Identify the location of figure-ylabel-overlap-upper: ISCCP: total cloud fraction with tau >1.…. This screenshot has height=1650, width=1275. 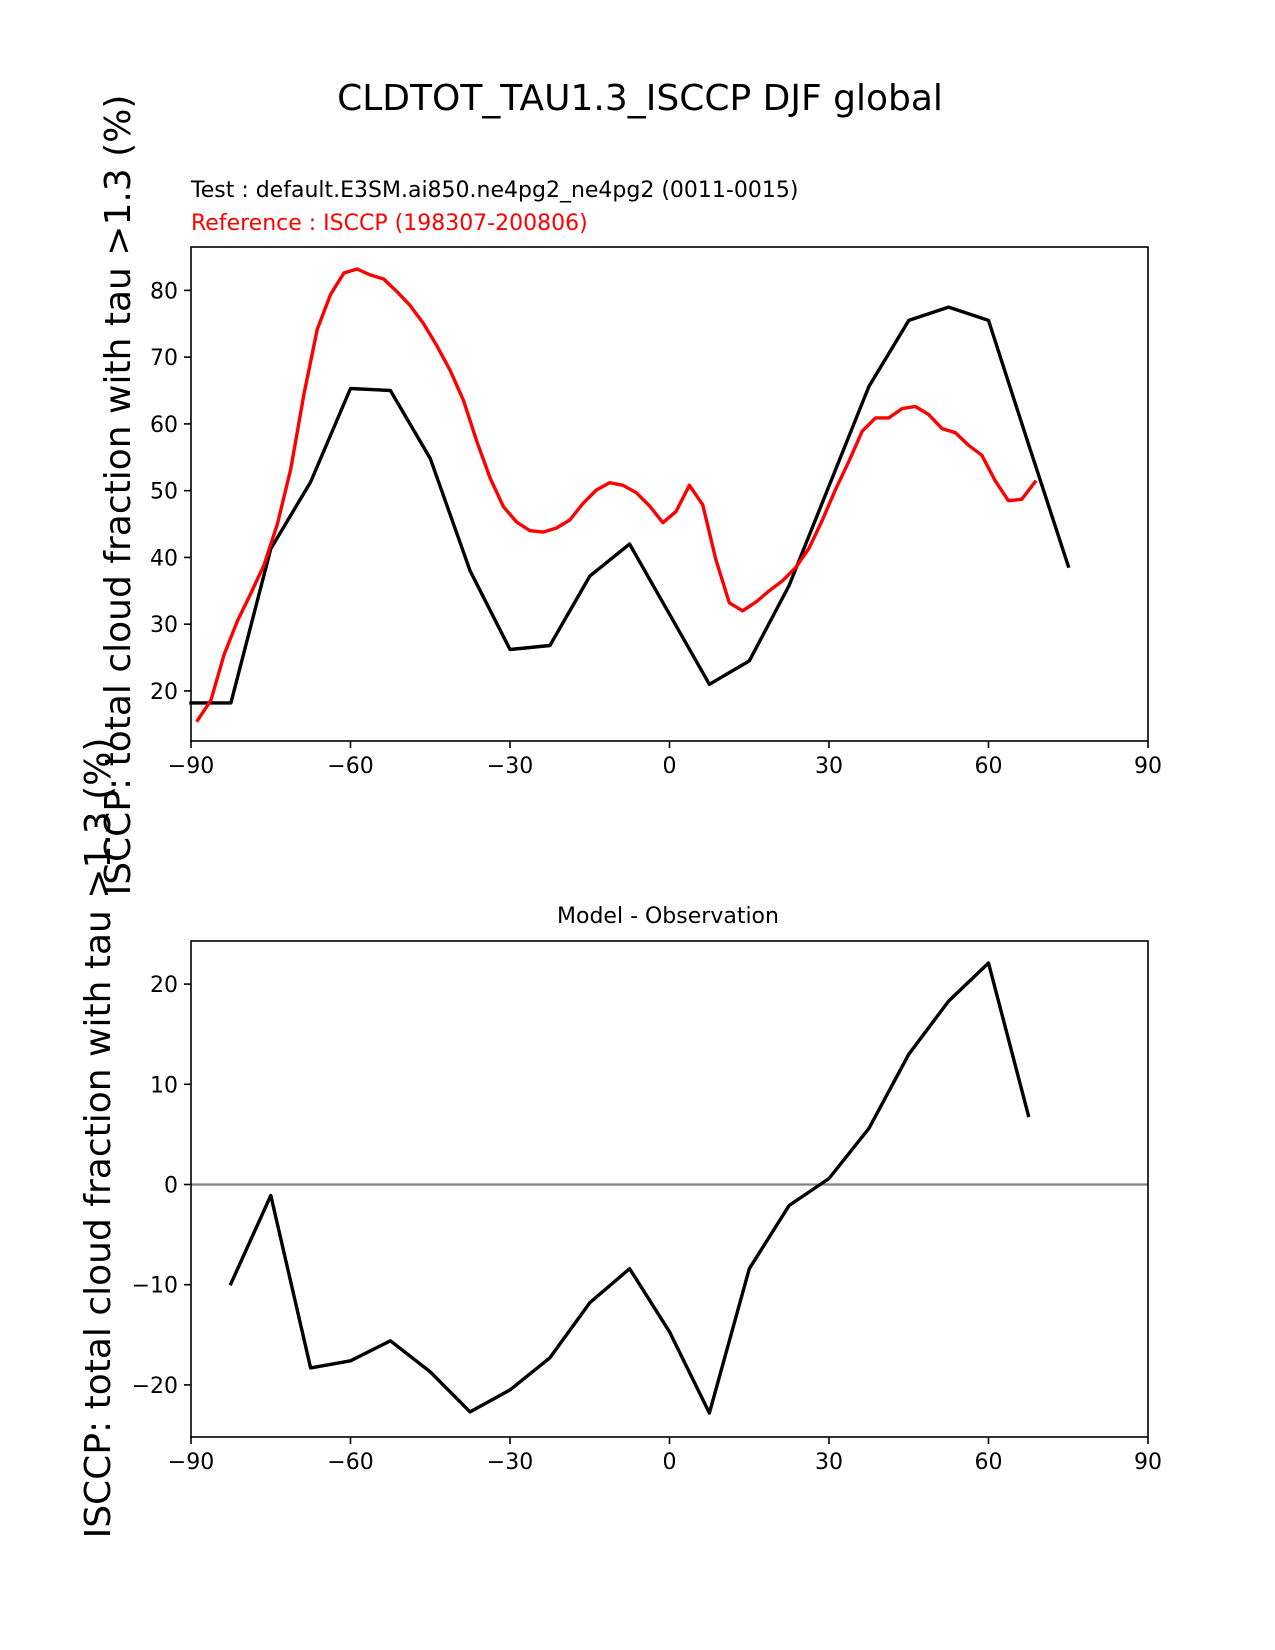
(118, 495).